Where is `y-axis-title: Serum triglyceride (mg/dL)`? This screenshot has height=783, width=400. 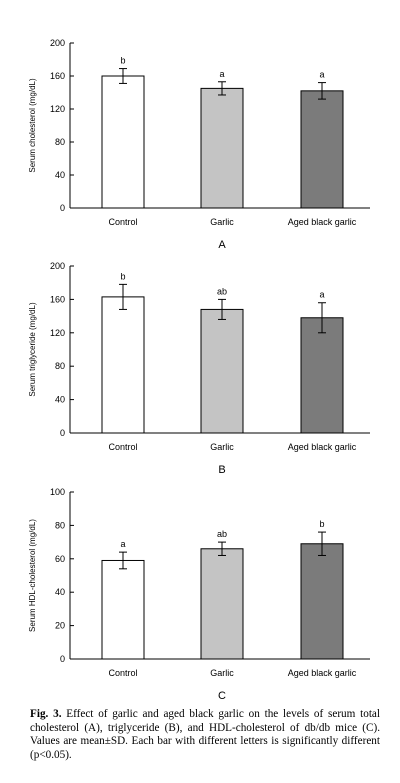 y-axis-title: Serum triglyceride (mg/dL) is located at coordinates (32, 349).